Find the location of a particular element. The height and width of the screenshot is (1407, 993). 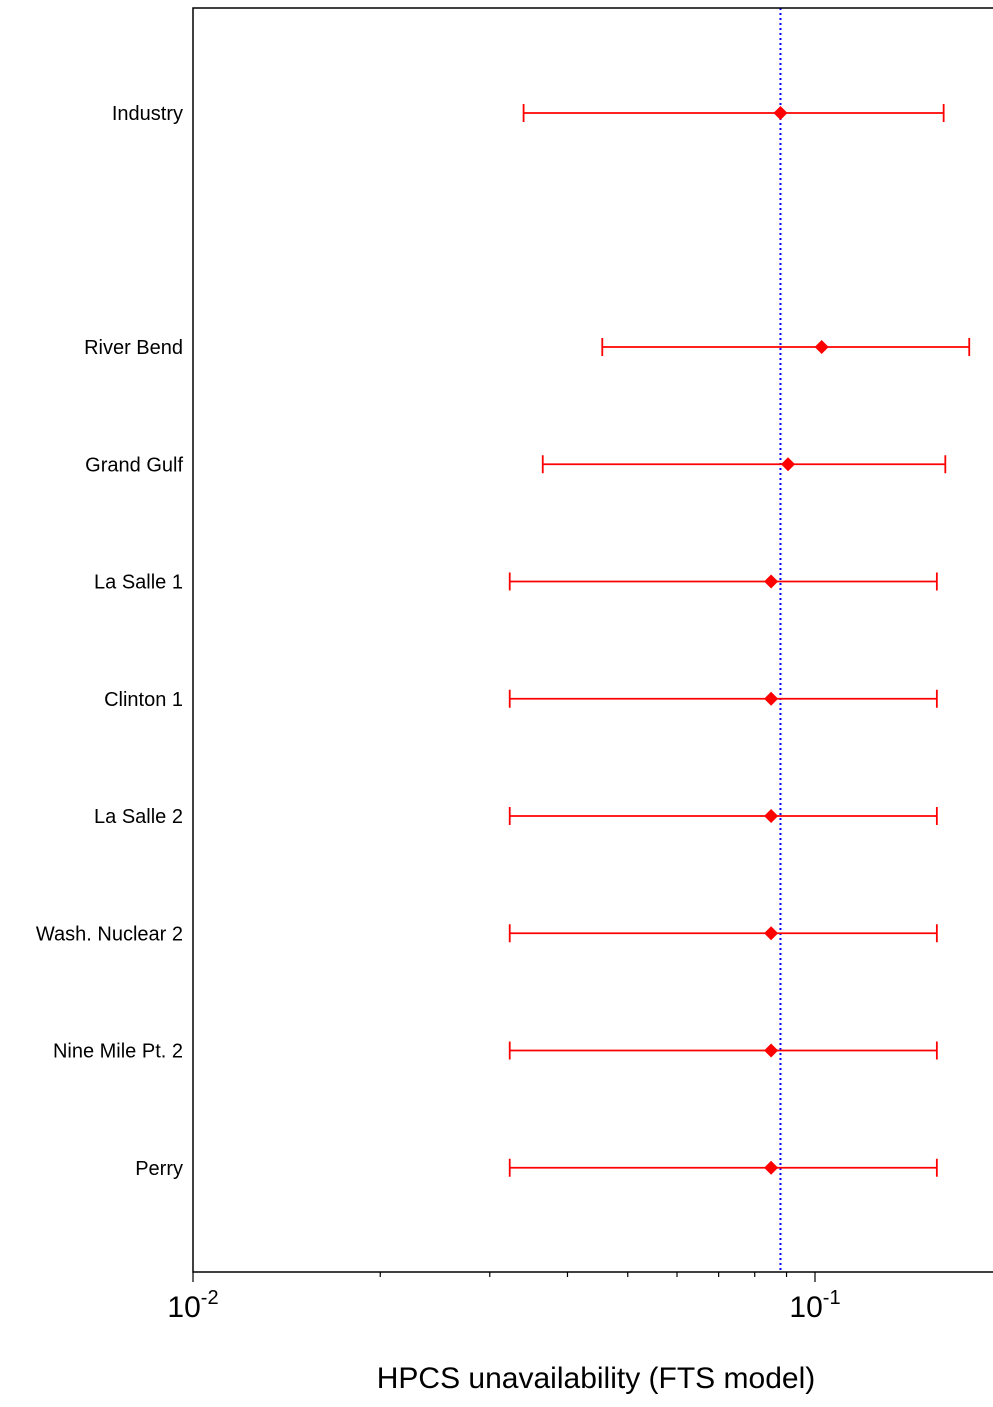

category-label: Wash. Nuclear 2 is located at coordinates (109, 934).